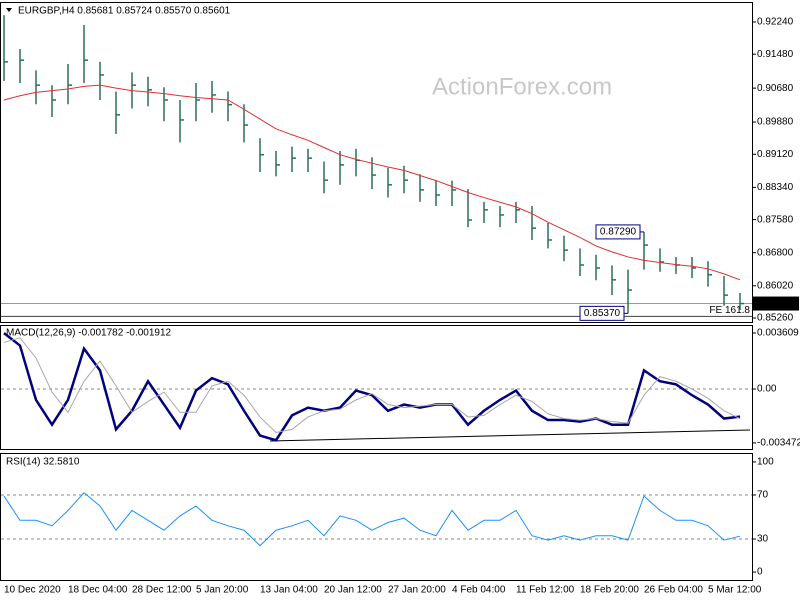 This screenshot has width=800, height=600. I want to click on x-tick-label: 18 Dec 04:00, so click(98, 590).